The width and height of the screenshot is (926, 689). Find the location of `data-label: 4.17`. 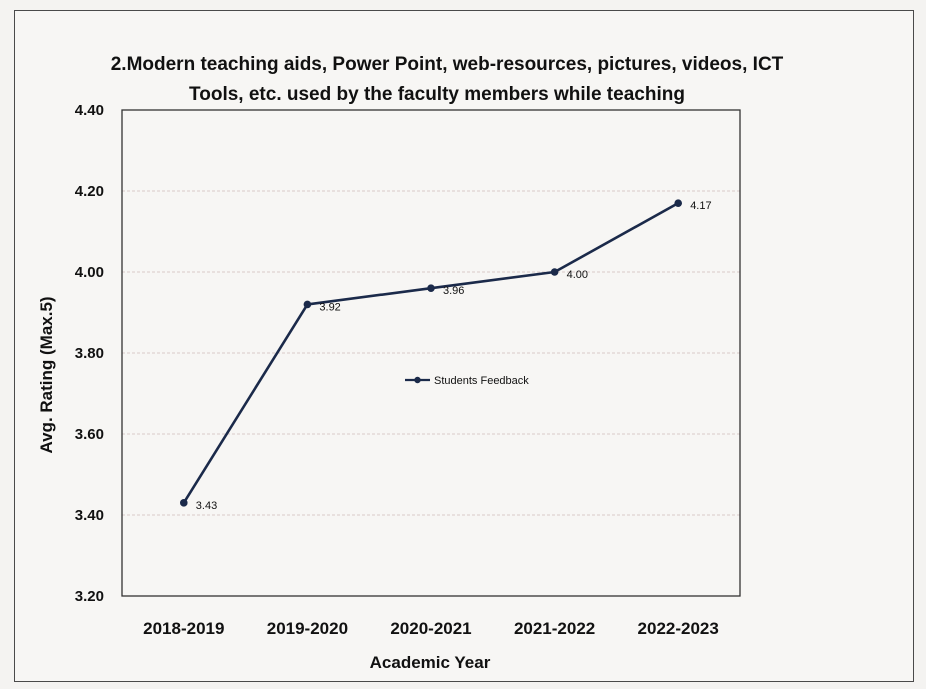

data-label: 4.17 is located at coordinates (700, 206).